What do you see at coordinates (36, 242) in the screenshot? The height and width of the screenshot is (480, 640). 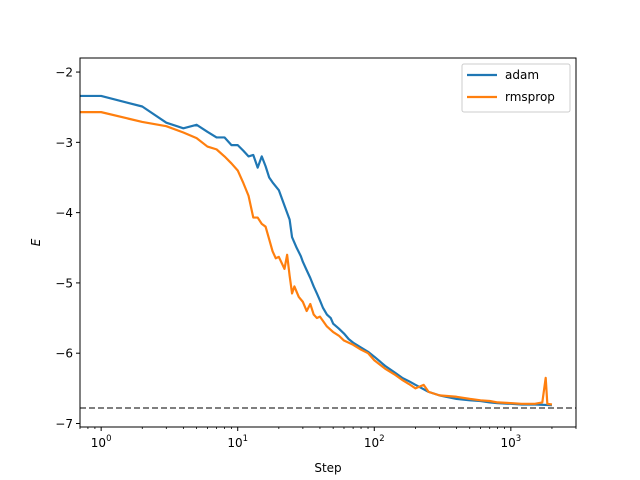 I see `y-axis-label: E` at bounding box center [36, 242].